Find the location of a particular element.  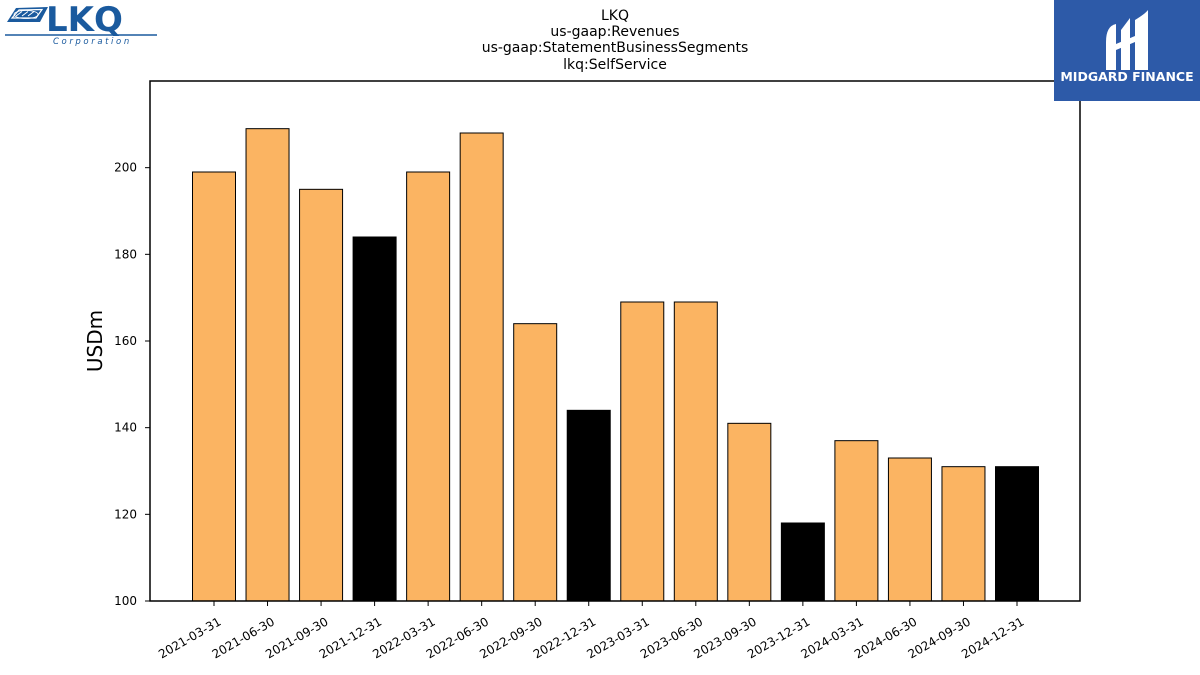

y-tick-label-160: 160 is located at coordinates (125, 341).